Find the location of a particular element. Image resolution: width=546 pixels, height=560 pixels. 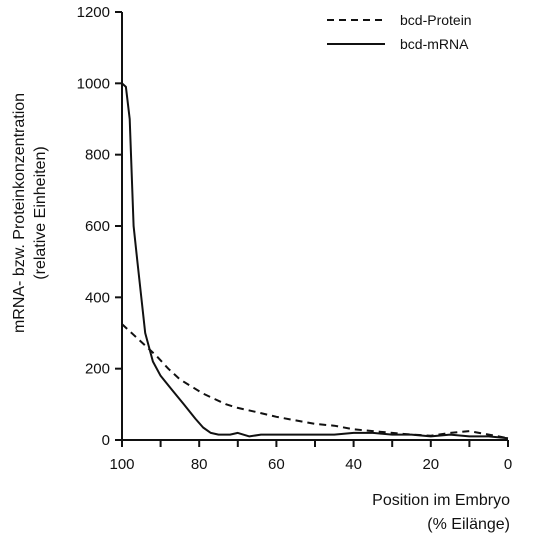

y-tick-label: 600 is located at coordinates (97, 226).